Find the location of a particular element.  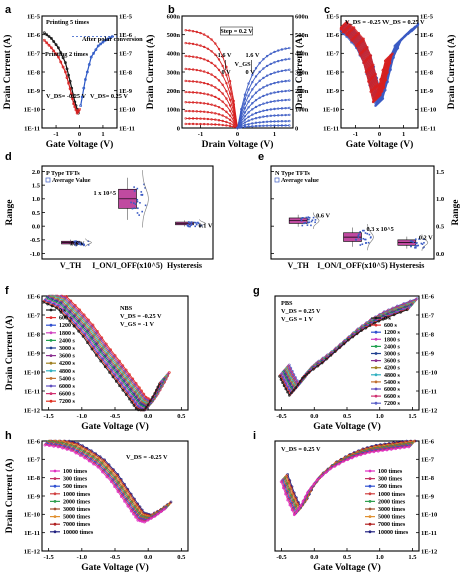

y-tick-label-a: 1E-9 is located at coordinates (126, 91).